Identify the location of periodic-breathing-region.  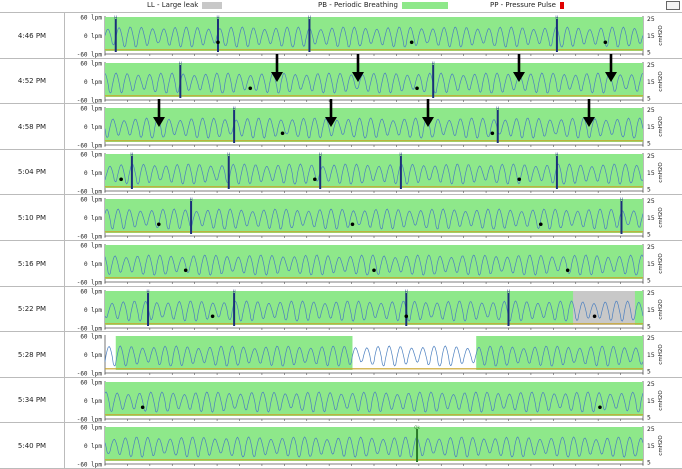
(374, 398).